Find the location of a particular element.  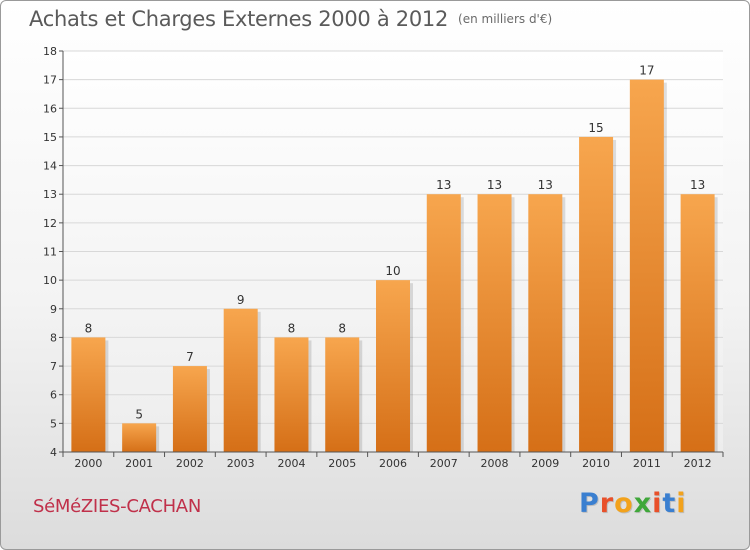

bar-2004 is located at coordinates (291, 394).